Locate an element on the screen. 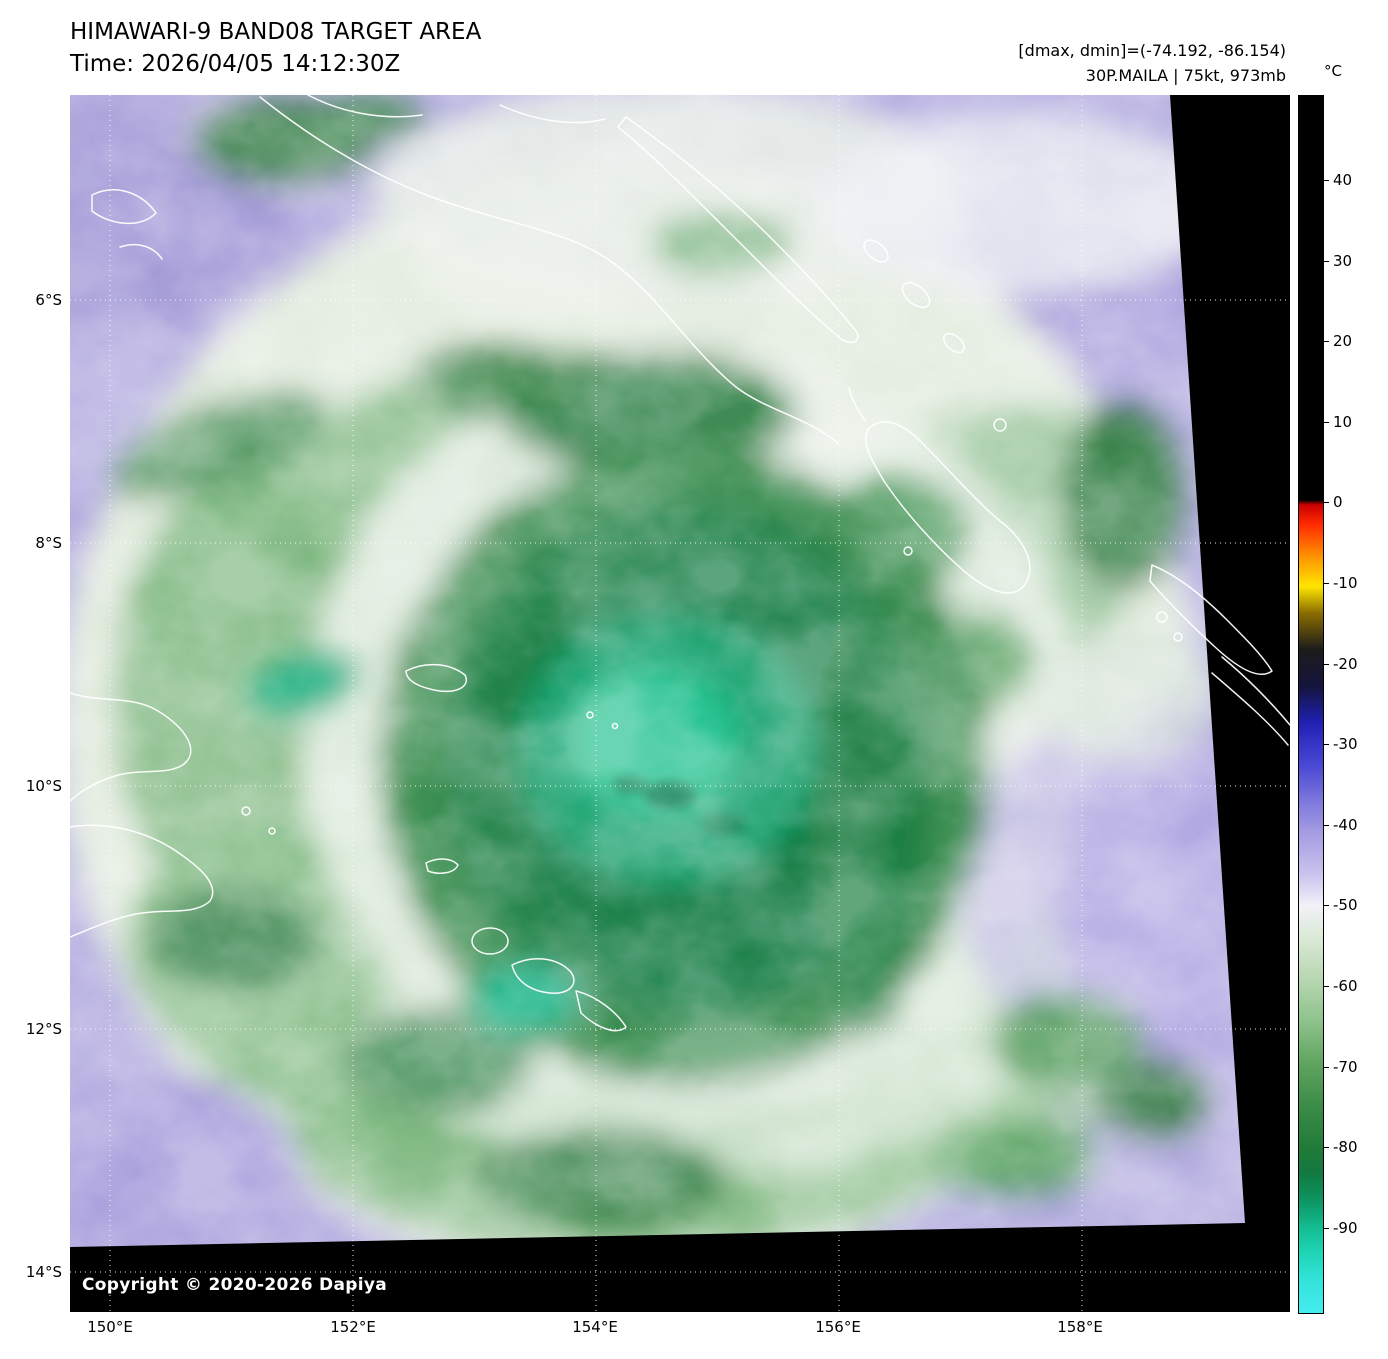  lat-label: 6°S is located at coordinates (48, 300).